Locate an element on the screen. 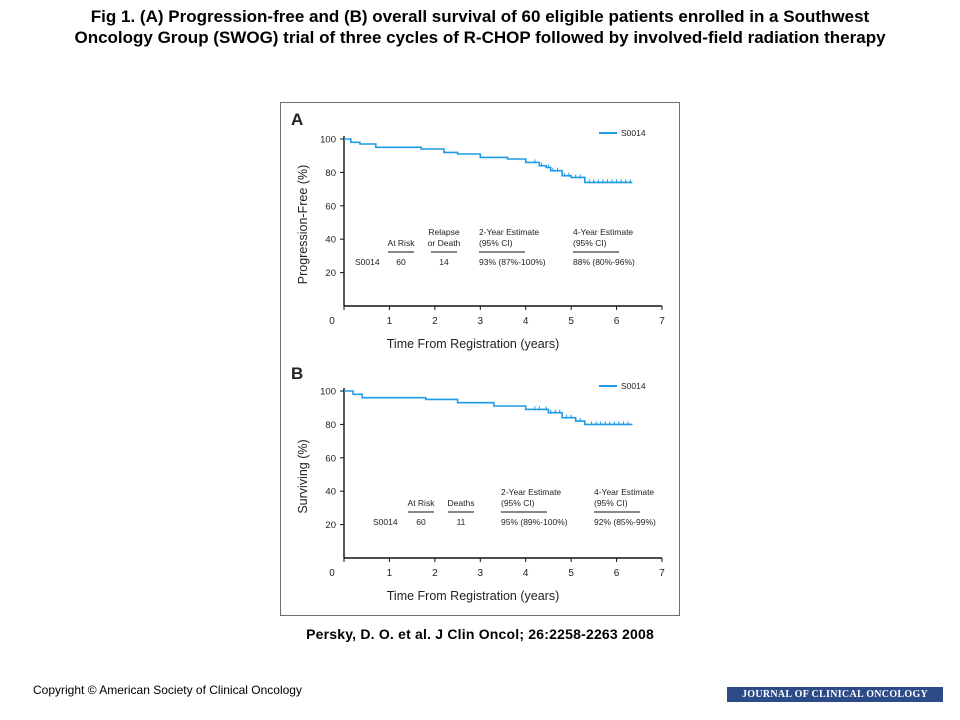  journal-banner-logo: JOURNAL OF CLINICAL ONCOLOGY is located at coordinates (835, 694).